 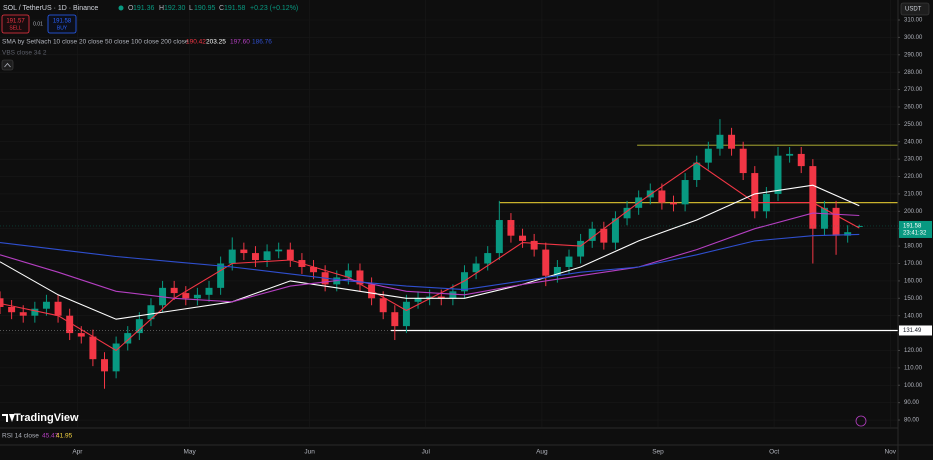 What do you see at coordinates (77, 452) in the screenshot?
I see `x-tick-label: Apr` at bounding box center [77, 452].